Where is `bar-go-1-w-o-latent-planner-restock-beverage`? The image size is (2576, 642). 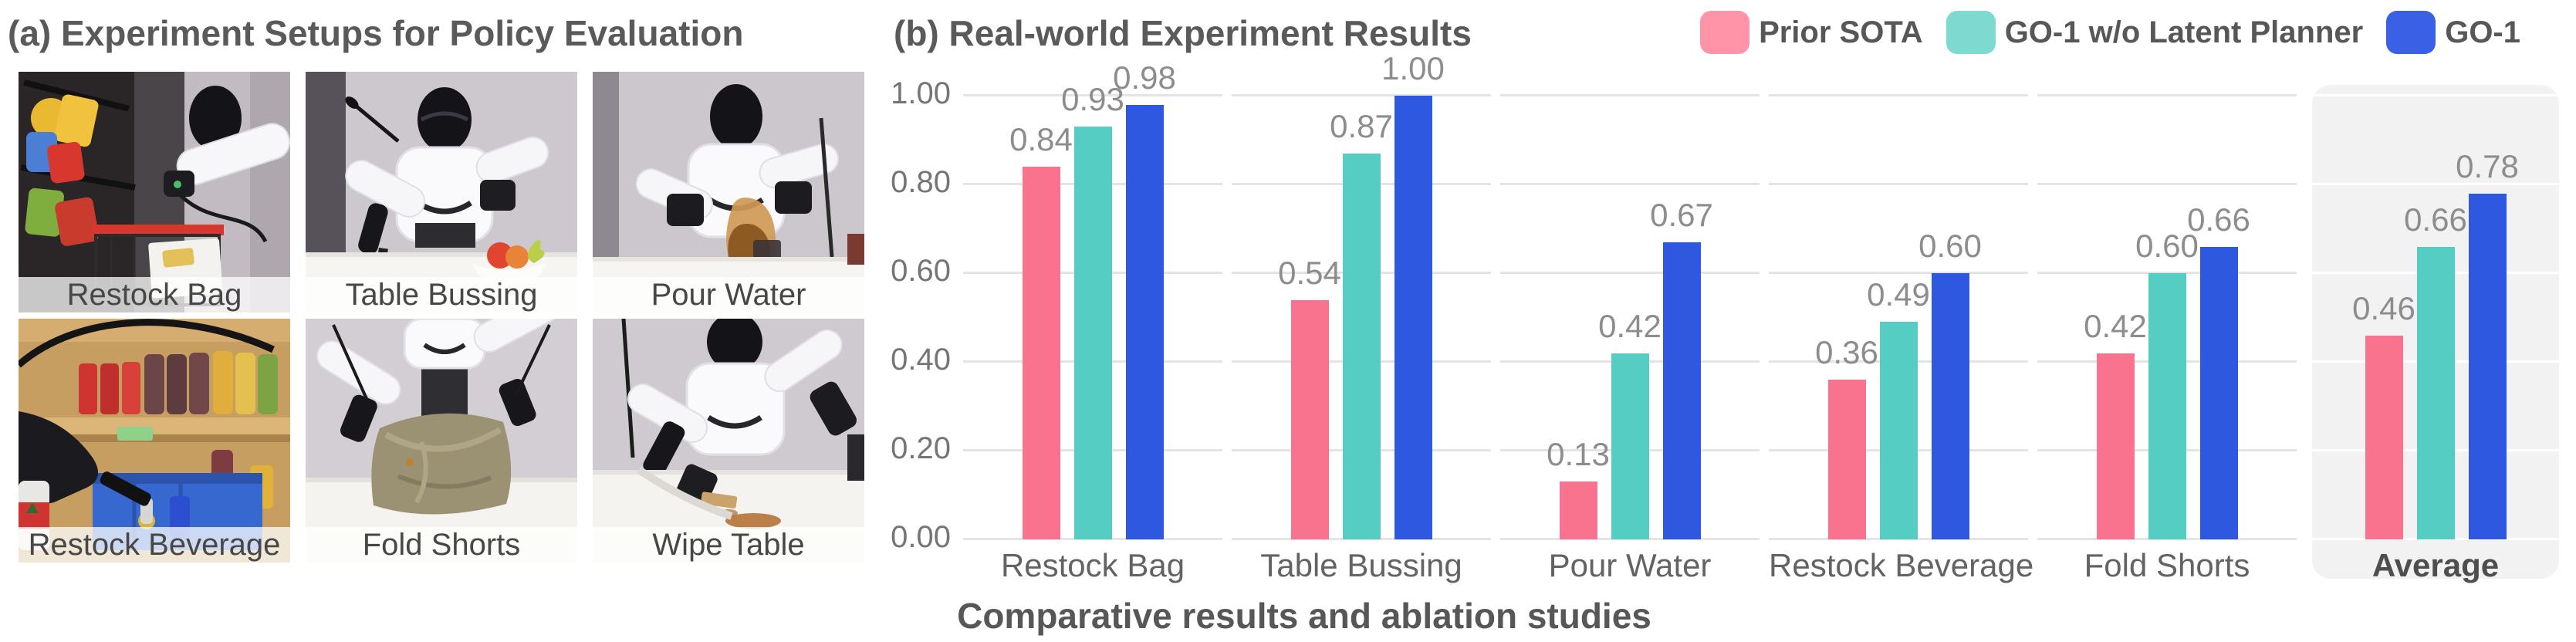
bar-go-1-w-o-latent-planner-restock-beverage is located at coordinates (1898, 430).